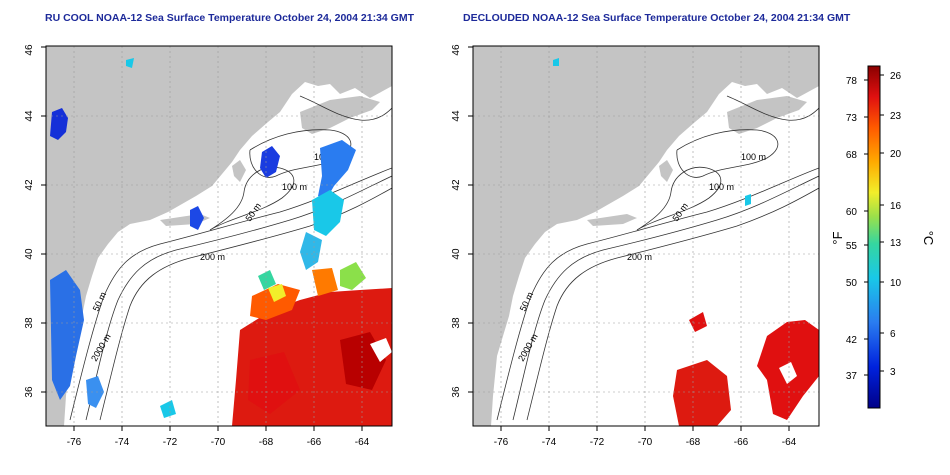 Image resolution: width=950 pixels, height=475 pixels. Describe the element at coordinates (29, 116) in the screenshot. I see `left-y-tick-label: 44` at that location.